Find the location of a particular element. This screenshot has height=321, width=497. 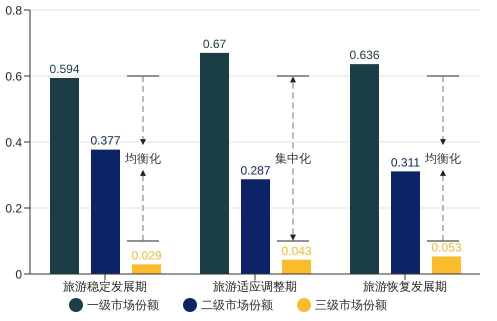

annotation: 集中化 is located at coordinates (293, 159).